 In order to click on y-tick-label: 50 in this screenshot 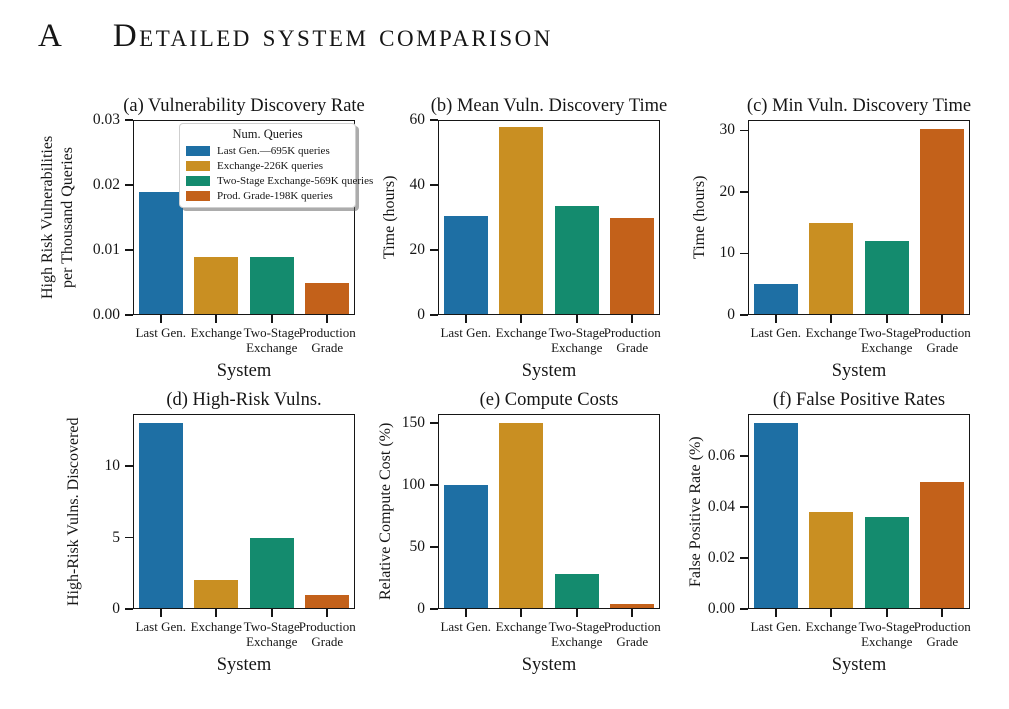, I will do `click(417, 547)`.